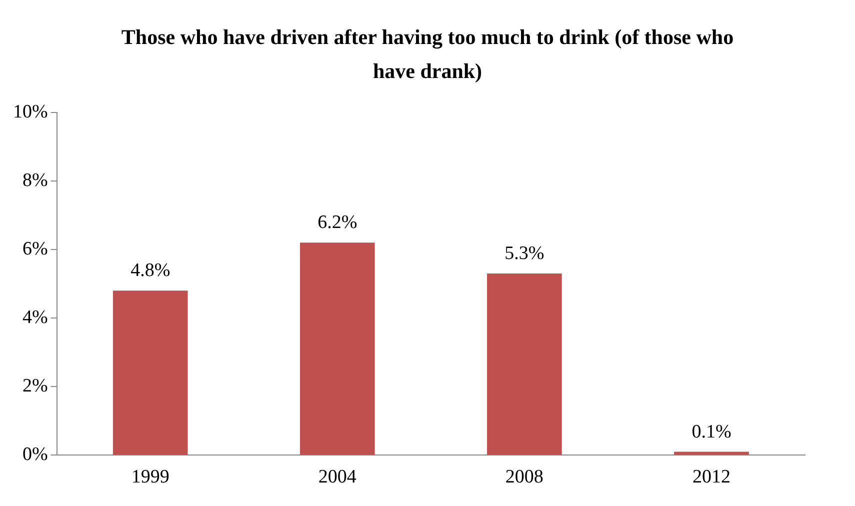  Describe the element at coordinates (30, 111) in the screenshot. I see `y-tick-label: 10%` at that location.